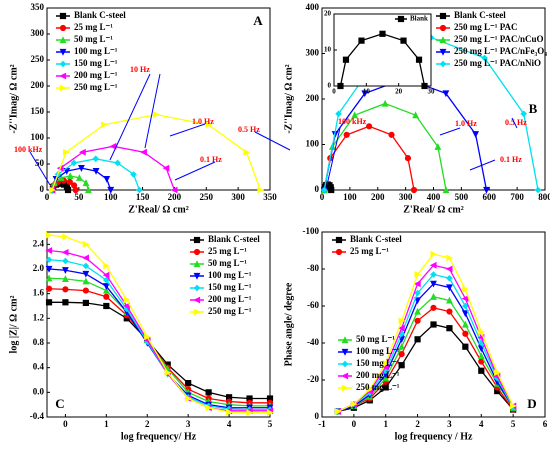  I want to click on y-tick-label: -40, so click(313, 342).